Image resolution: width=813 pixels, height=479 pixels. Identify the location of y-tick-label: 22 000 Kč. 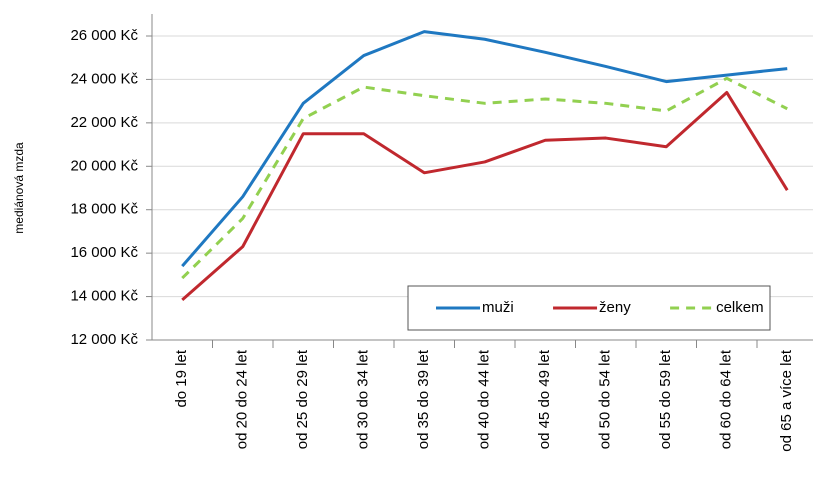
(104, 122).